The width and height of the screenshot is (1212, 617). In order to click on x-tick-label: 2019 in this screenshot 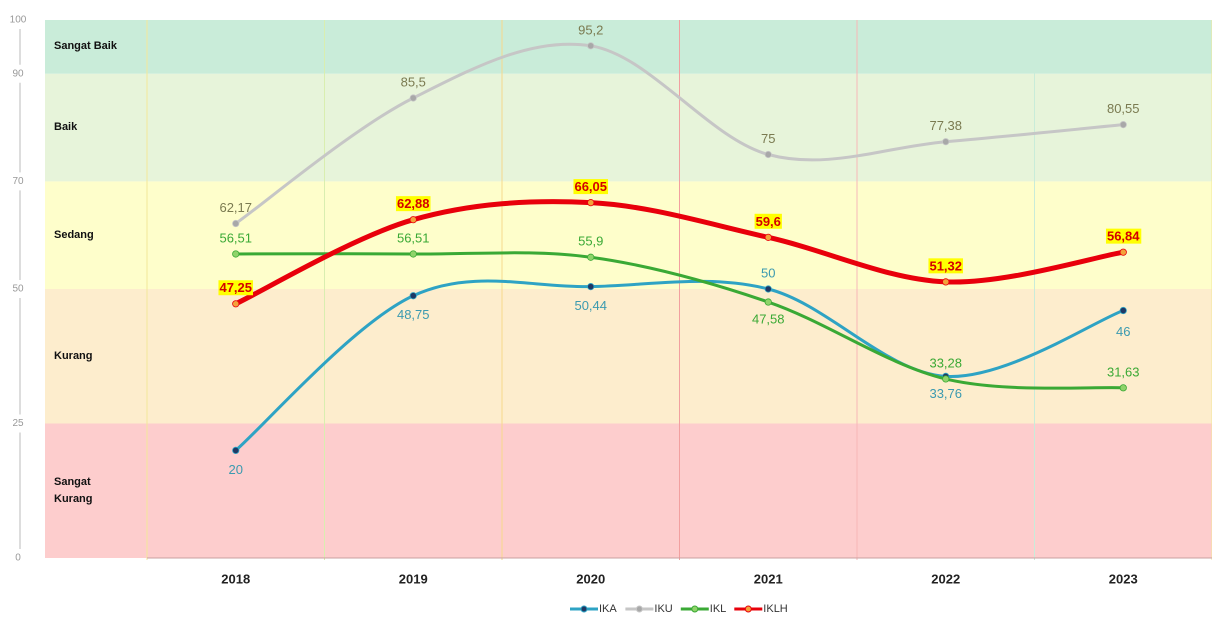, I will do `click(413, 578)`.